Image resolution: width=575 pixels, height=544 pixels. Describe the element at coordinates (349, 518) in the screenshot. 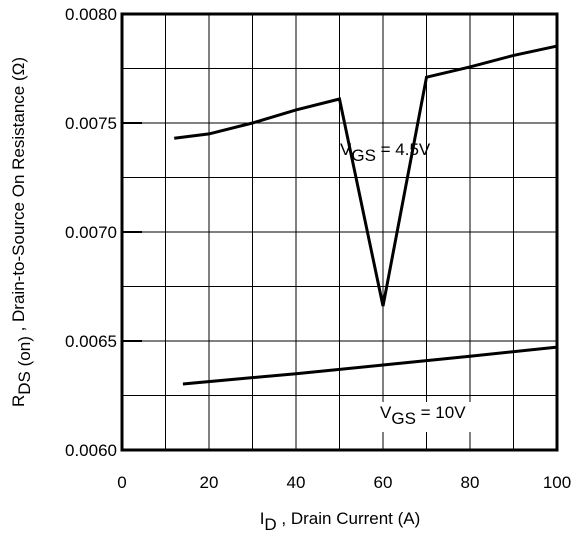

I see `x-axis-label-rest: , Drain Current (A)` at that location.